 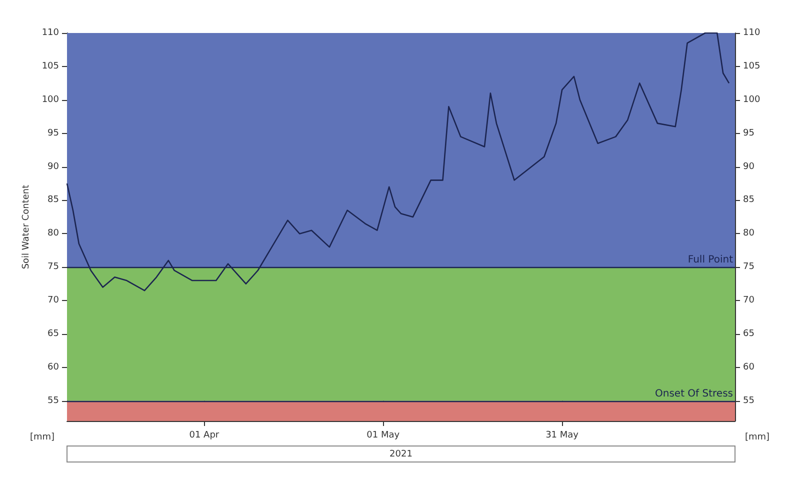 What do you see at coordinates (711, 260) in the screenshot?
I see `ref-line-label: Full Point` at bounding box center [711, 260].